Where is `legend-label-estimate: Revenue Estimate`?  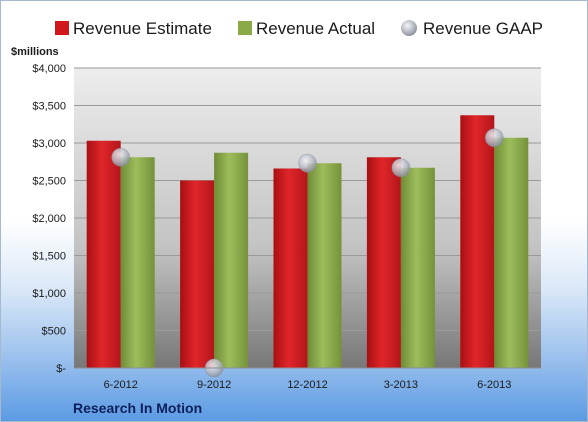
legend-label-estimate: Revenue Estimate is located at coordinates (142, 28).